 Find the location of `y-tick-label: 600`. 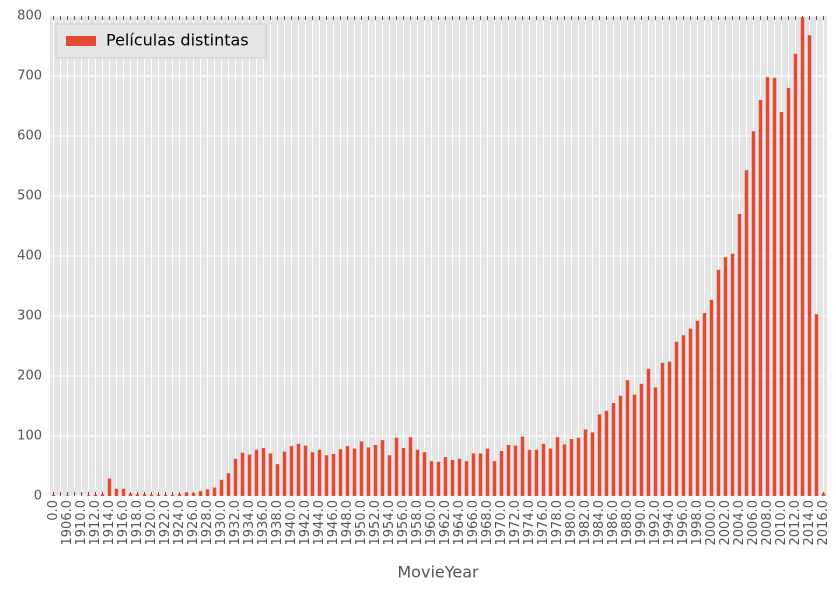

y-tick-label: 600 is located at coordinates (29, 136).